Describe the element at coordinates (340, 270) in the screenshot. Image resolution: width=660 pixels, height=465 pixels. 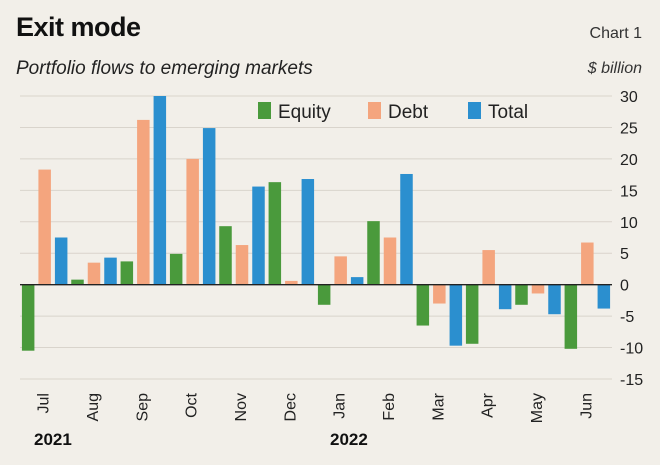
I see `bar-debt-jan` at that location.